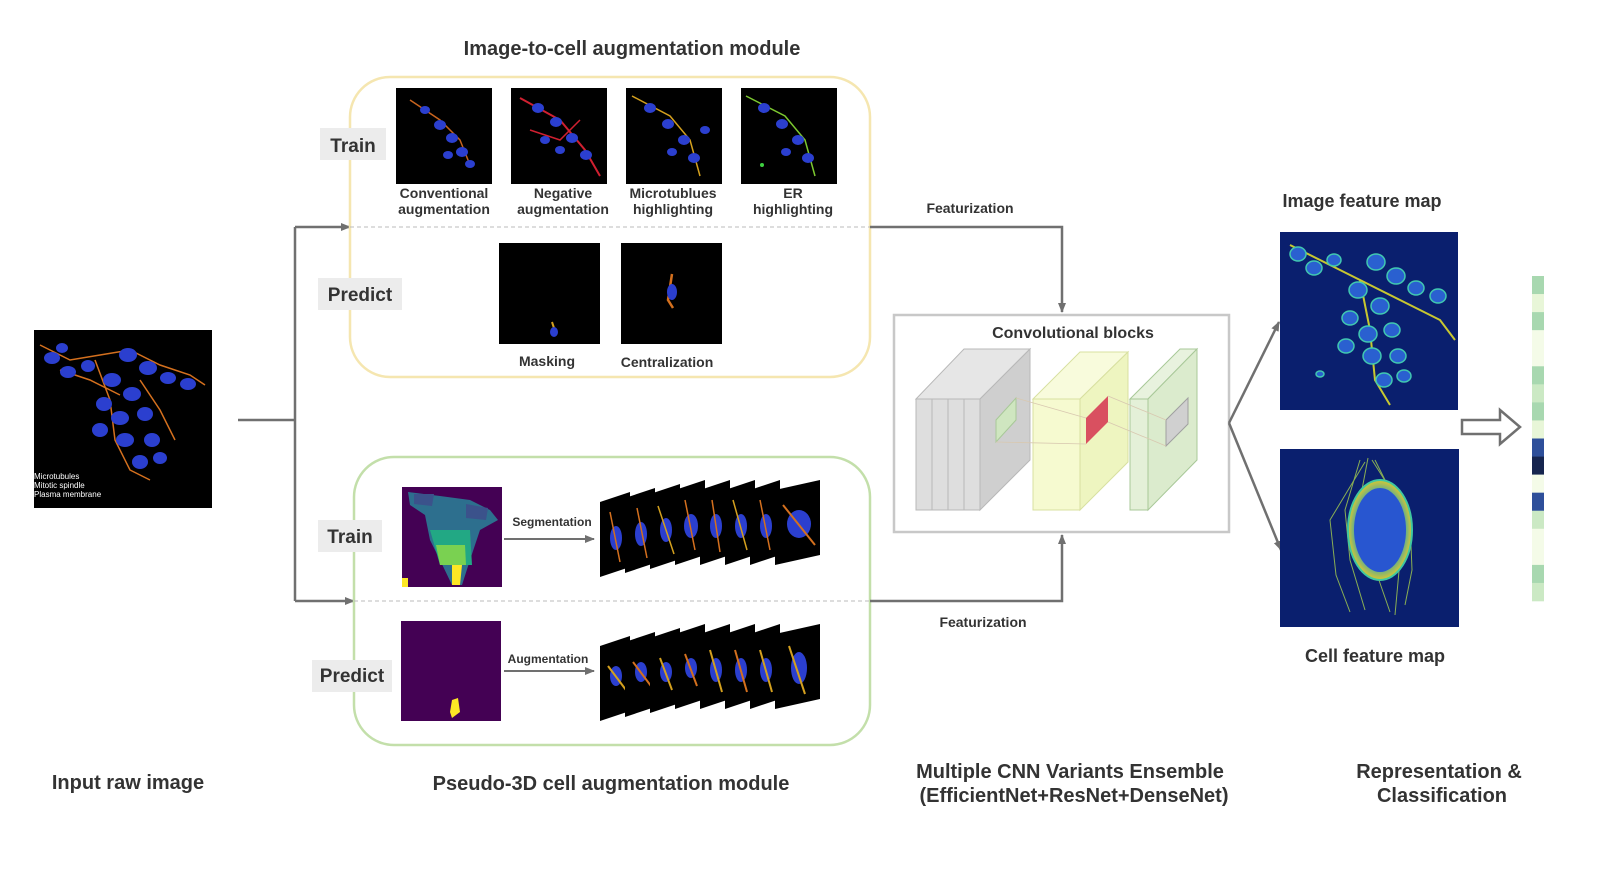 The height and width of the screenshot is (876, 1620). I want to click on train-label-bg, so click(353, 144).